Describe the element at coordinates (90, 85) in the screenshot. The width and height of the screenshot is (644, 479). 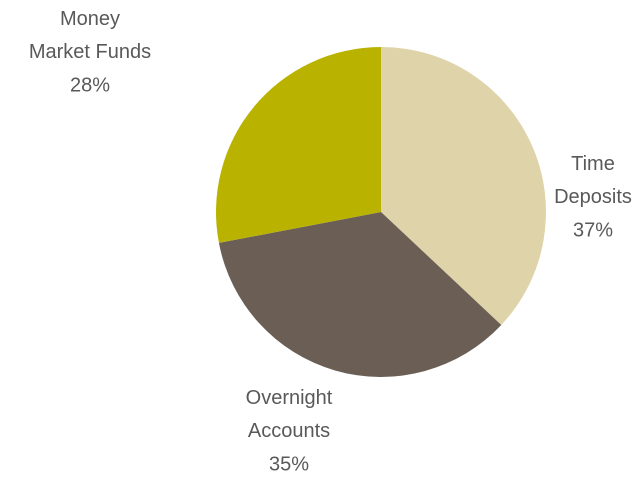
I see `value-label: 28%` at that location.